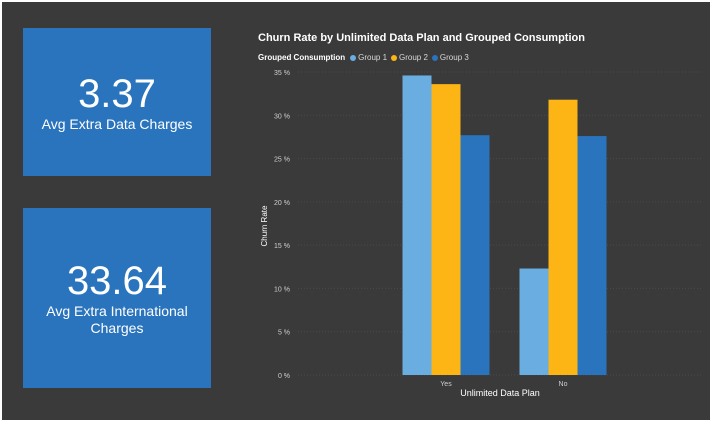 The height and width of the screenshot is (422, 712). Describe the element at coordinates (282, 203) in the screenshot. I see `y-tick-label: 20 %` at that location.